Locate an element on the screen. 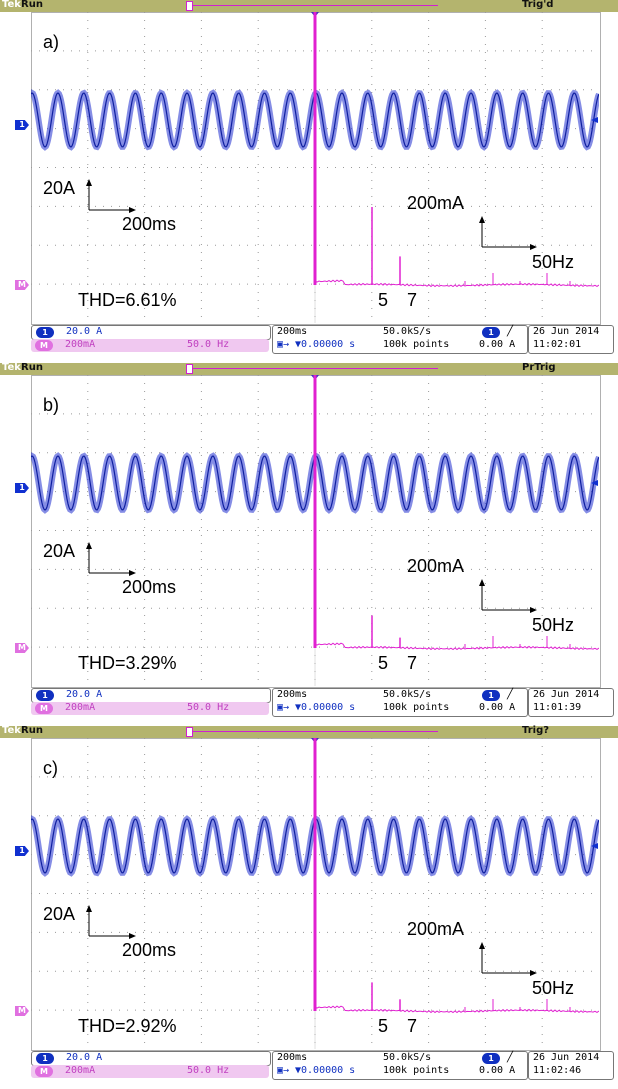  top-status-bar: Tek Run Trig'd is located at coordinates (309, 6).